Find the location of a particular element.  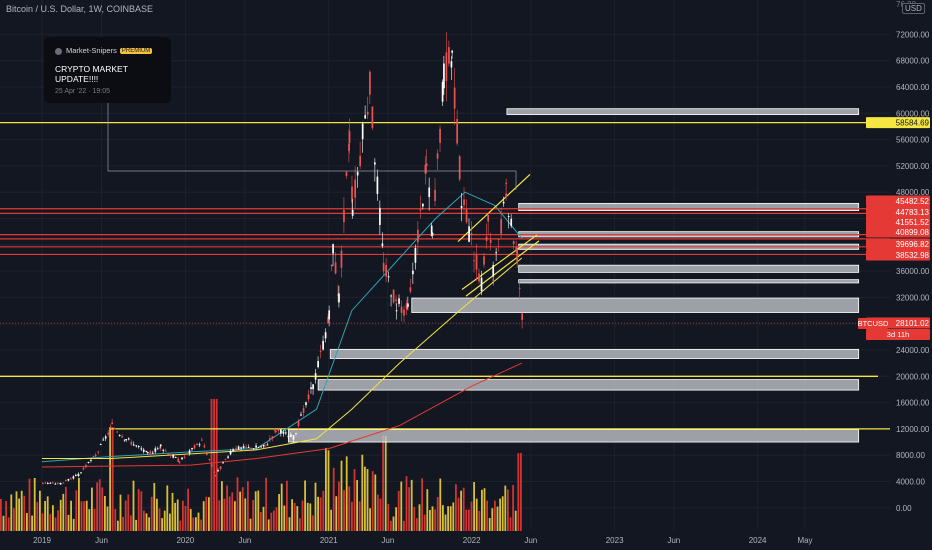

y-tick-label: 0.00 is located at coordinates (904, 508).